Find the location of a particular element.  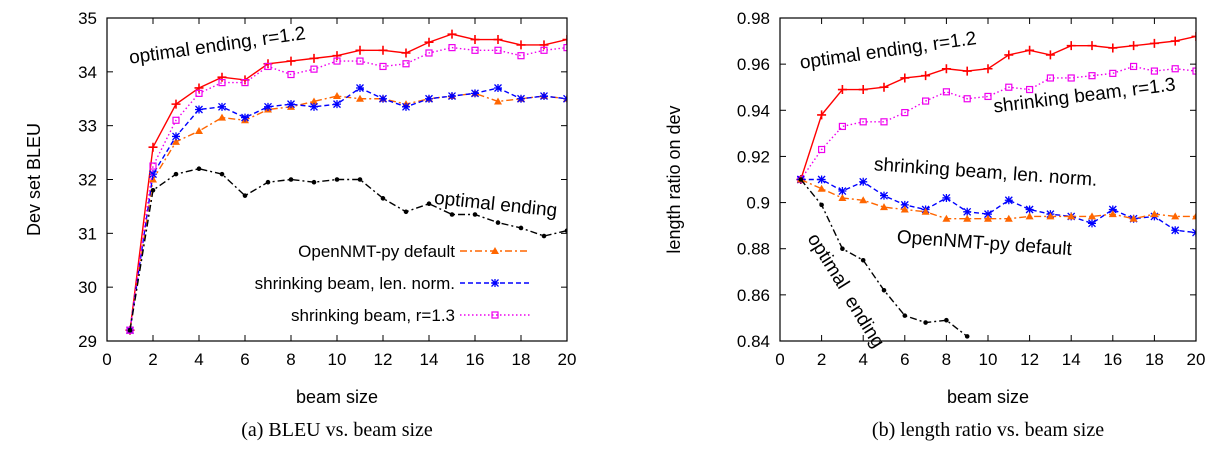

y-tick-label: 0.96 is located at coordinates (753, 64).